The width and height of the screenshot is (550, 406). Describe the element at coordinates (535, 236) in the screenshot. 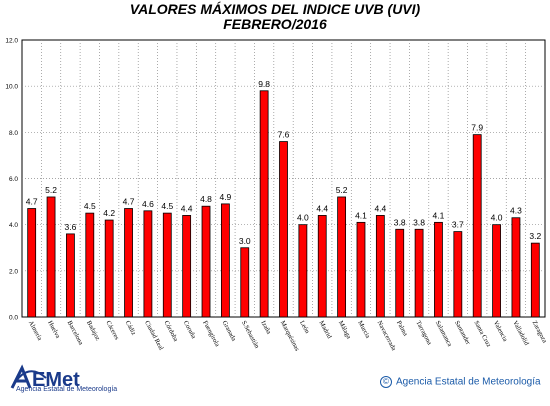

I see `data-label: 3.2` at that location.